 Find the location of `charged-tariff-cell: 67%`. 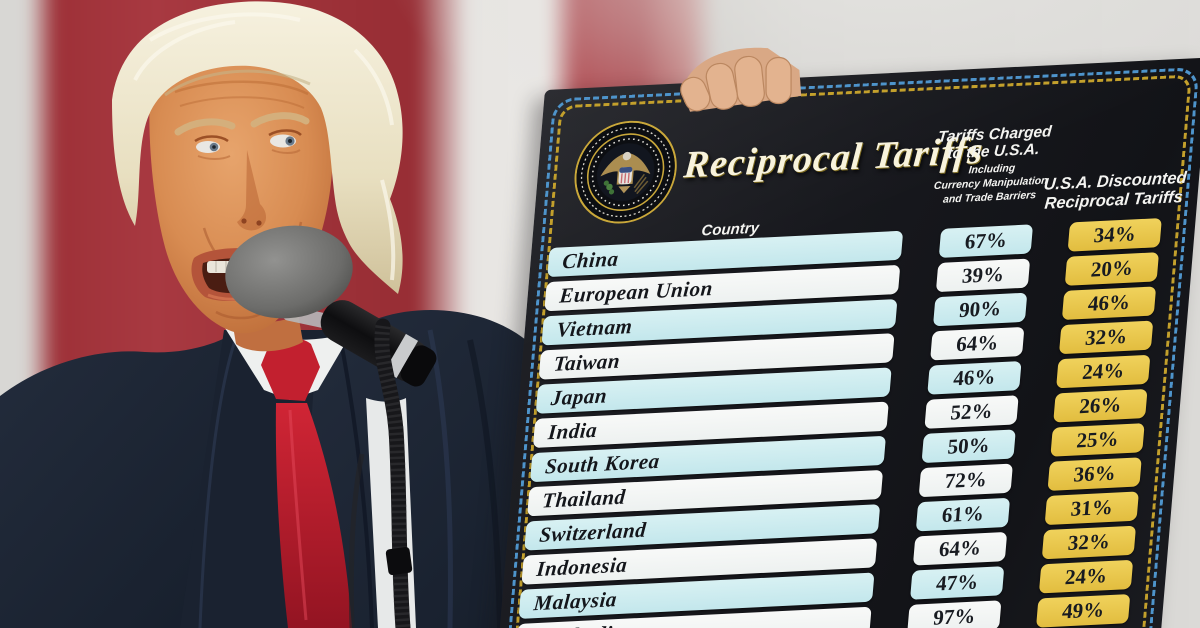

charged-tariff-cell: 67% is located at coordinates (986, 241).